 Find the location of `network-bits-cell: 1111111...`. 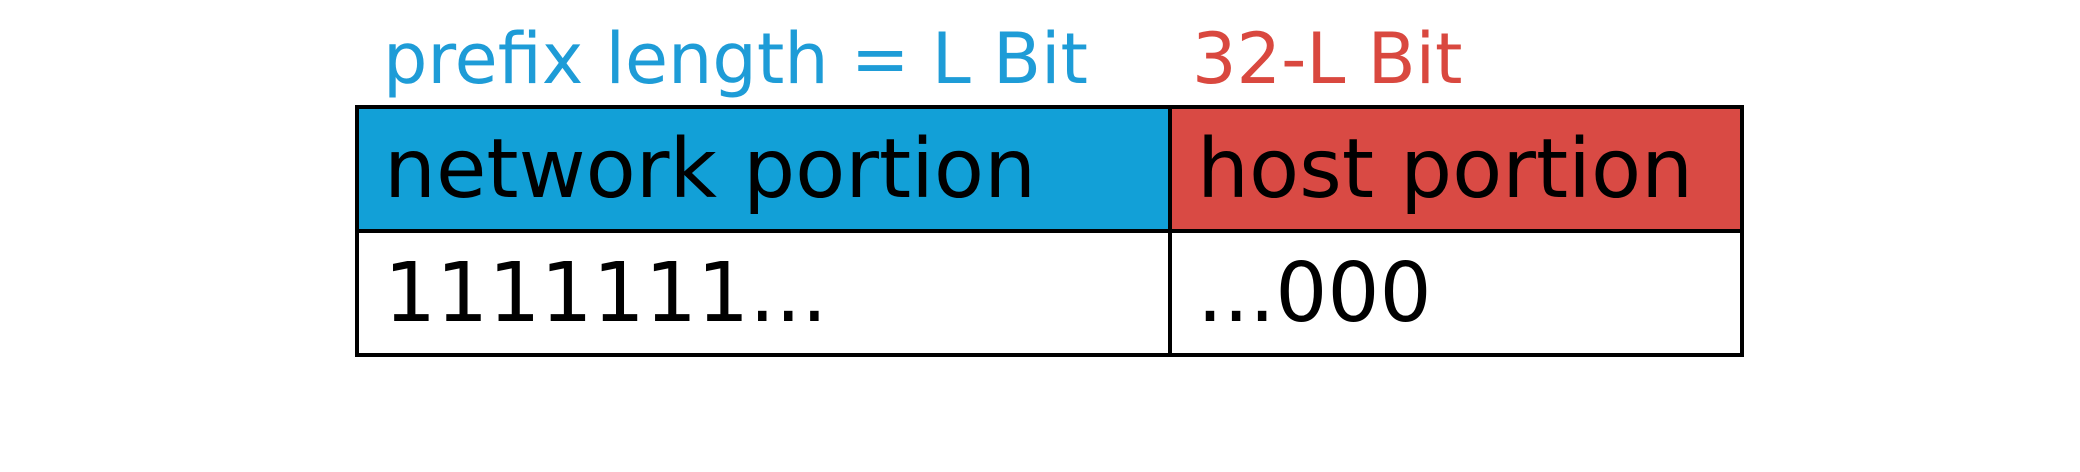

network-bits-cell: 1111111... is located at coordinates (763, 293).